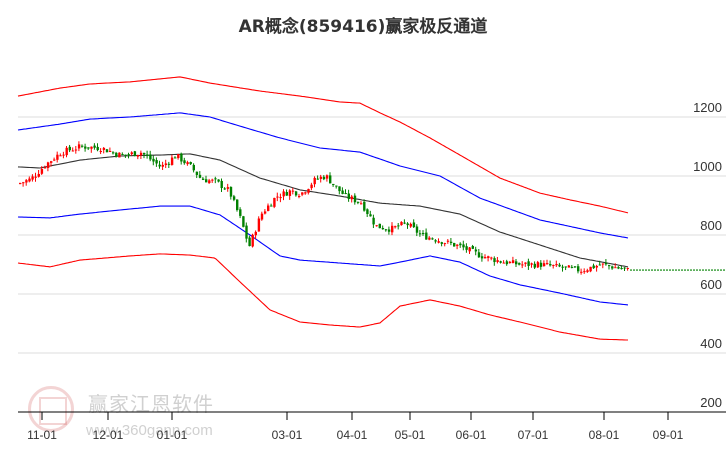 This screenshot has width=726, height=450. I want to click on x-tick-label: 06-01, so click(471, 435).